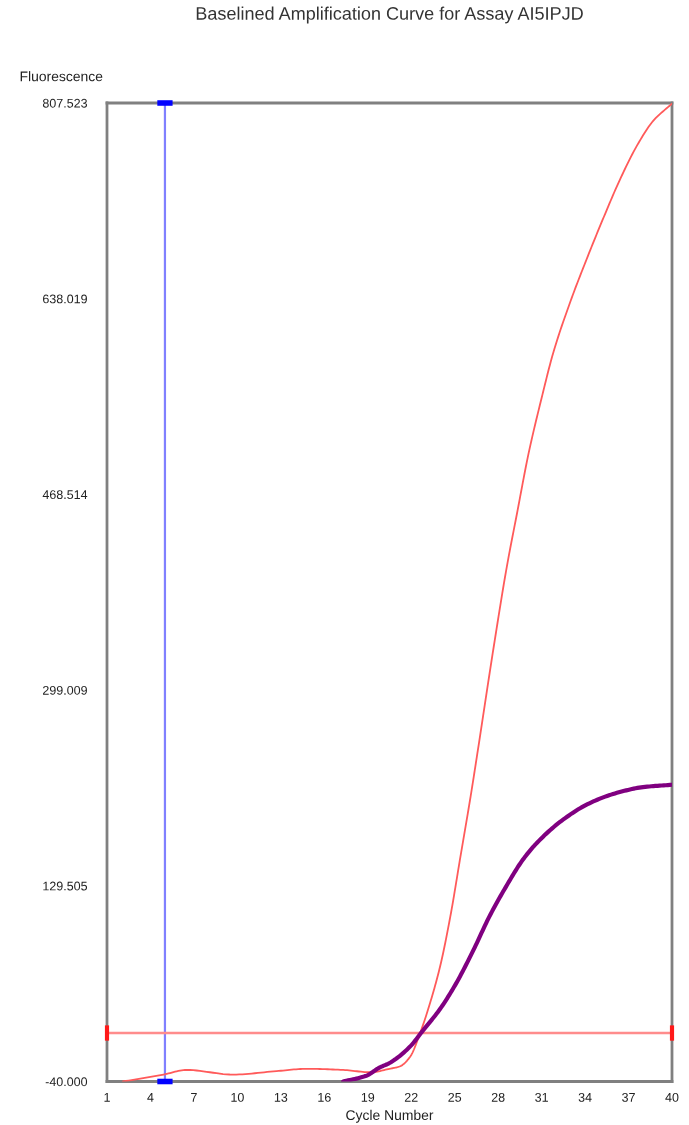 Image resolution: width=689 pixels, height=1125 pixels. I want to click on x-tick-label: 1, so click(107, 1097).